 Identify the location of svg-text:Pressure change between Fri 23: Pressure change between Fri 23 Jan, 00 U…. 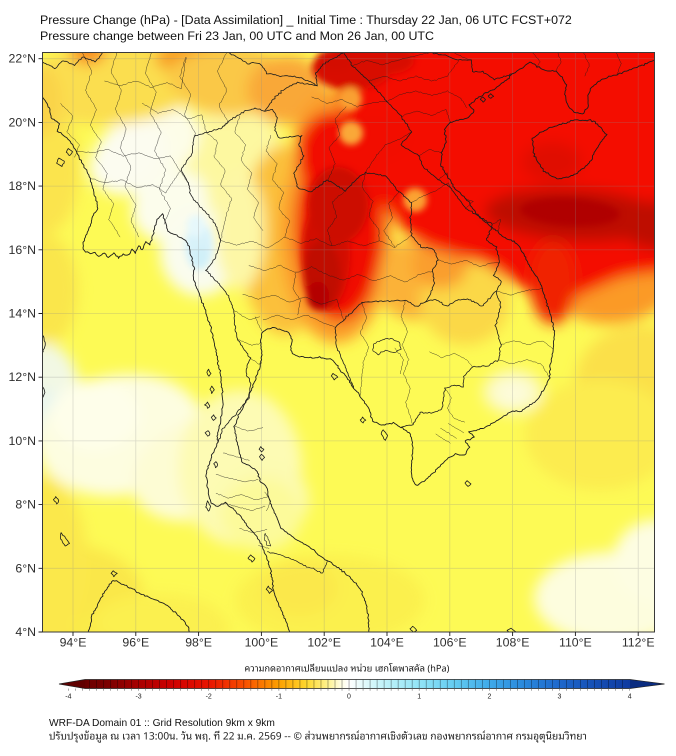
(237, 36).